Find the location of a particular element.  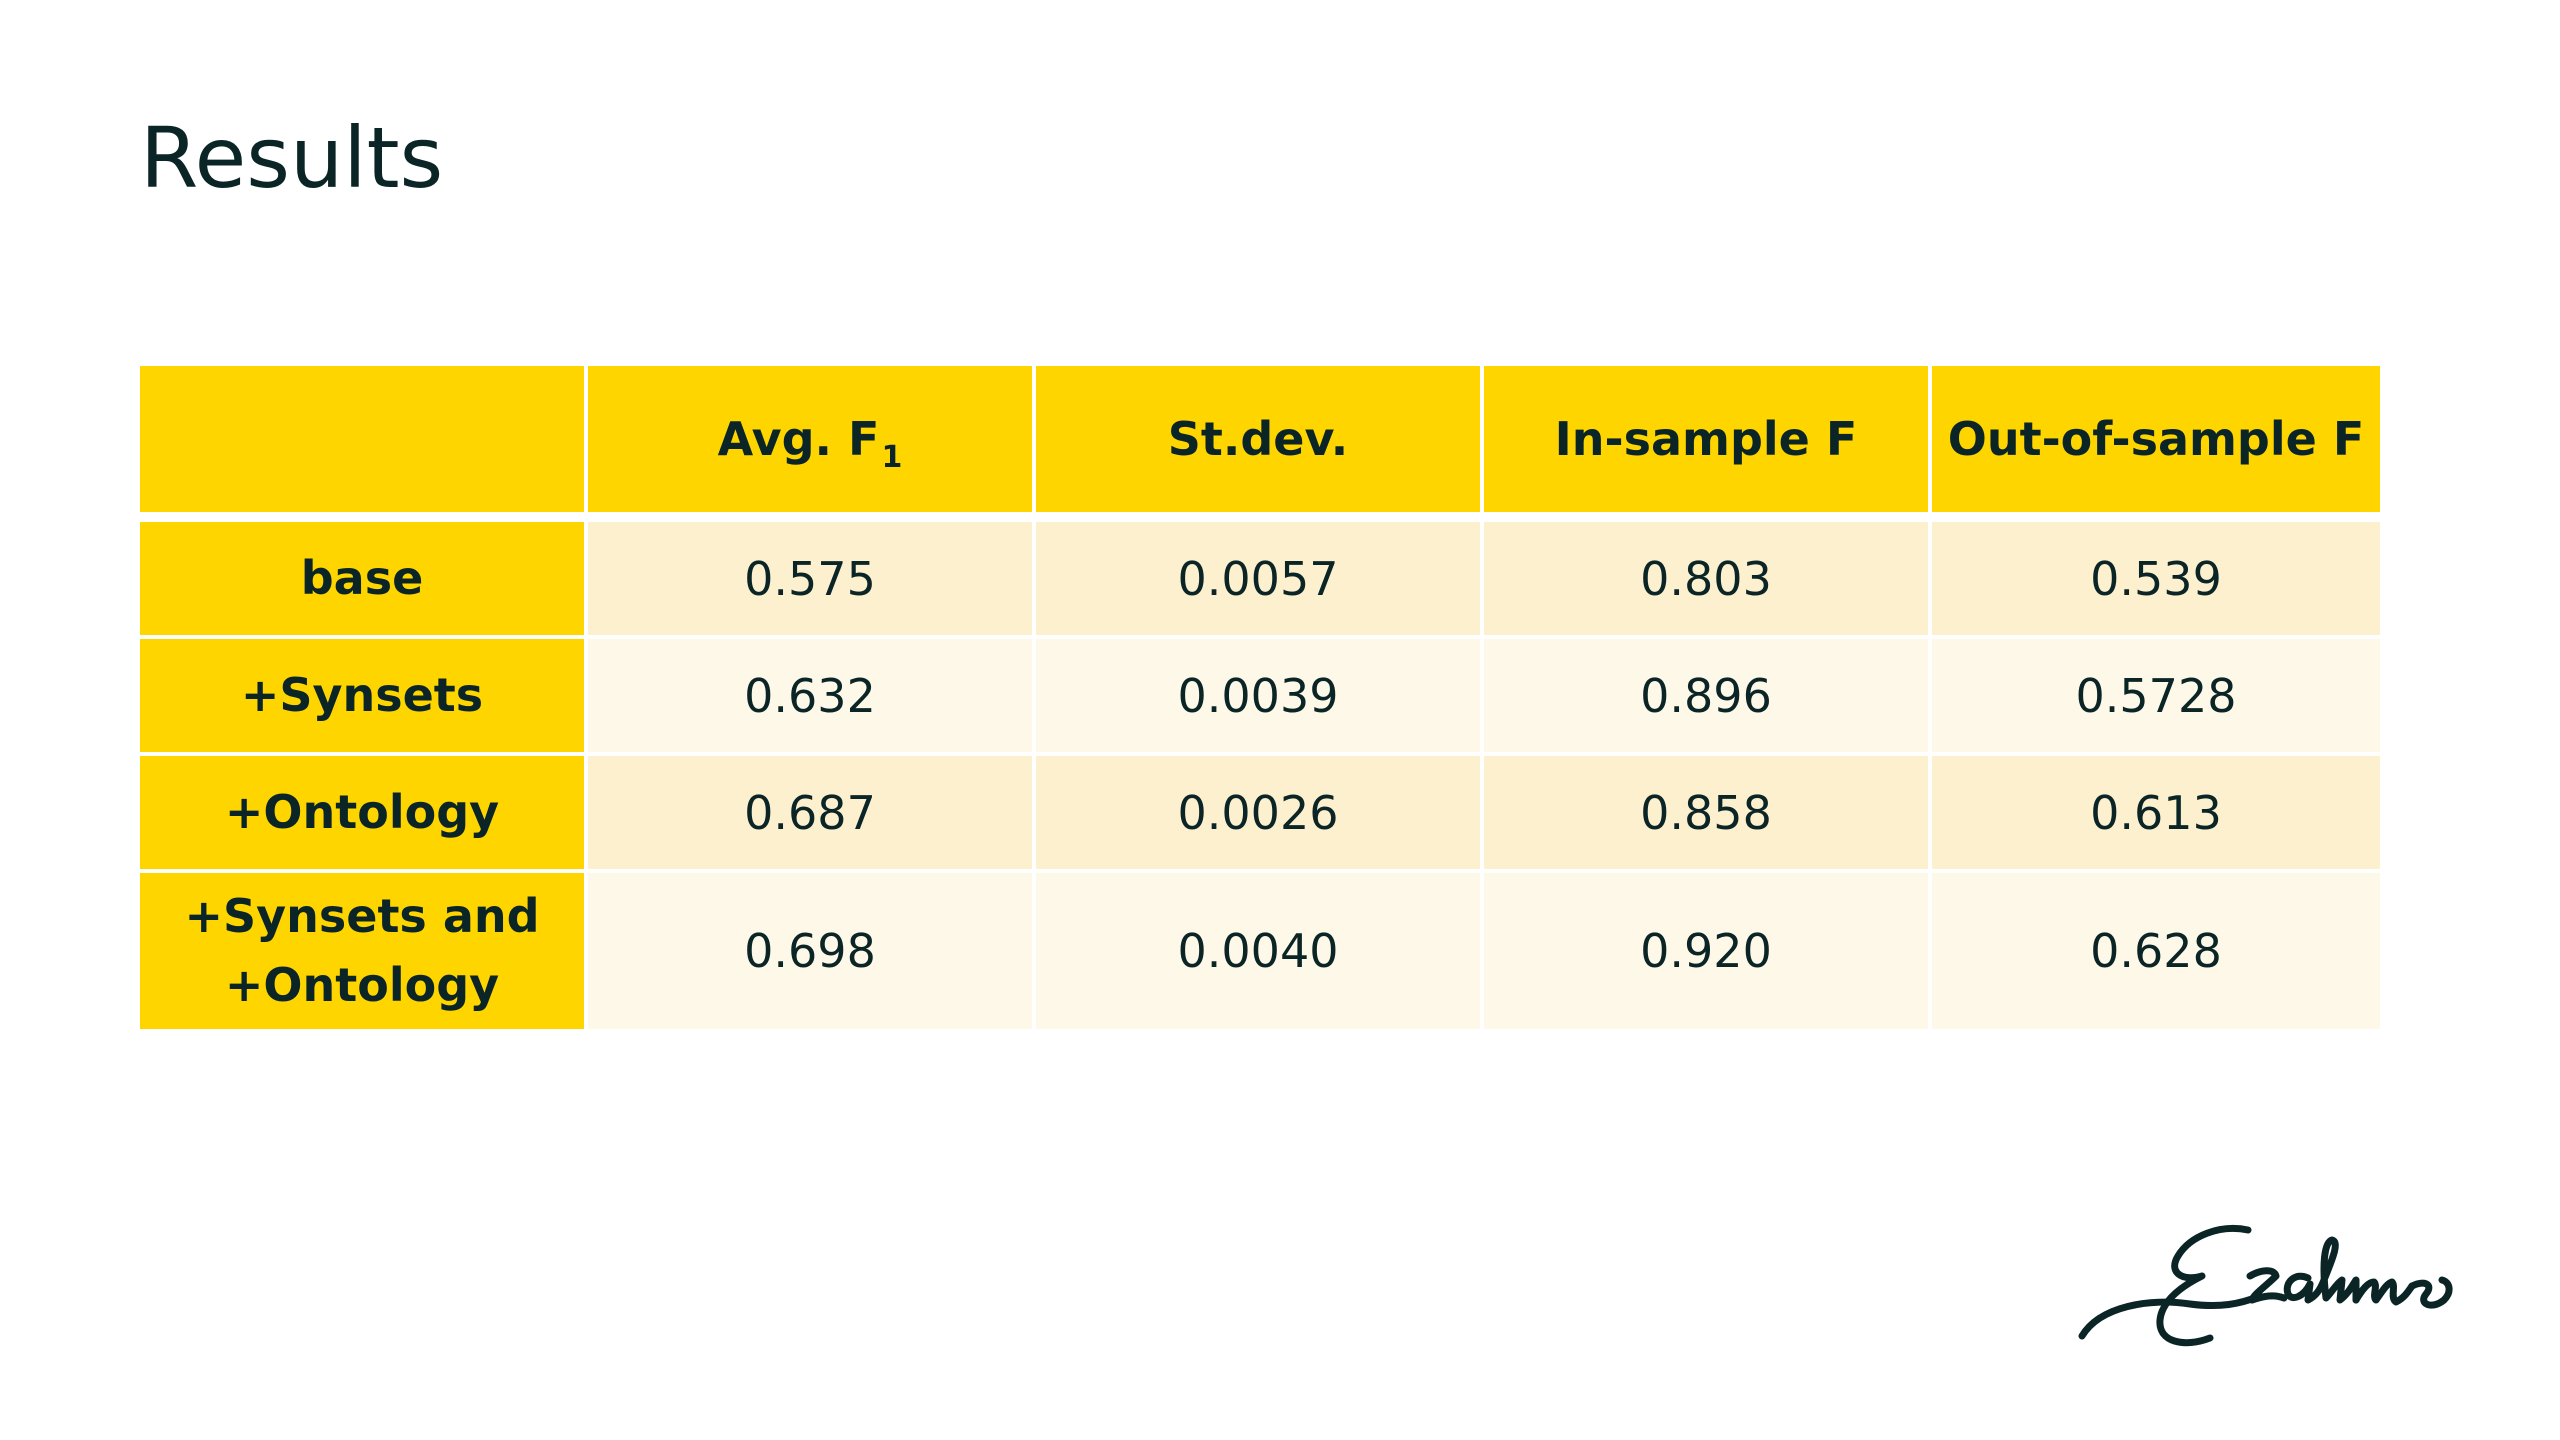

cell-out-of-sample: 0.5728 is located at coordinates (2156, 697).